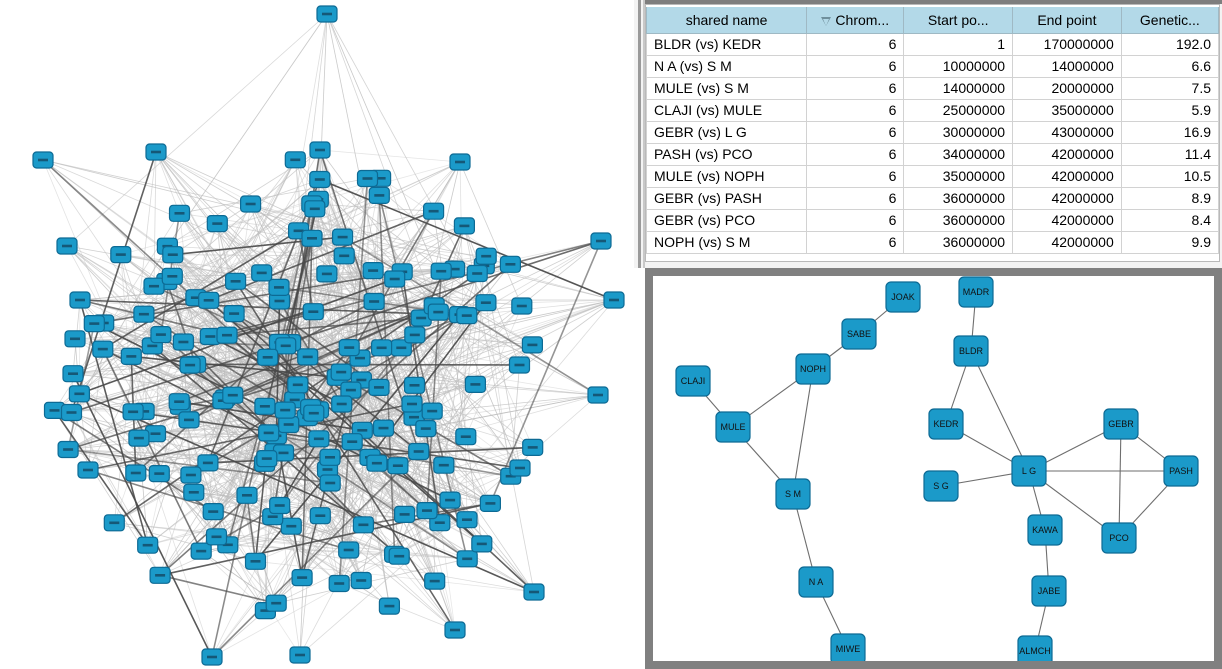 The image size is (1222, 669). What do you see at coordinates (976, 292) in the screenshot?
I see `network-node: MADR` at bounding box center [976, 292].